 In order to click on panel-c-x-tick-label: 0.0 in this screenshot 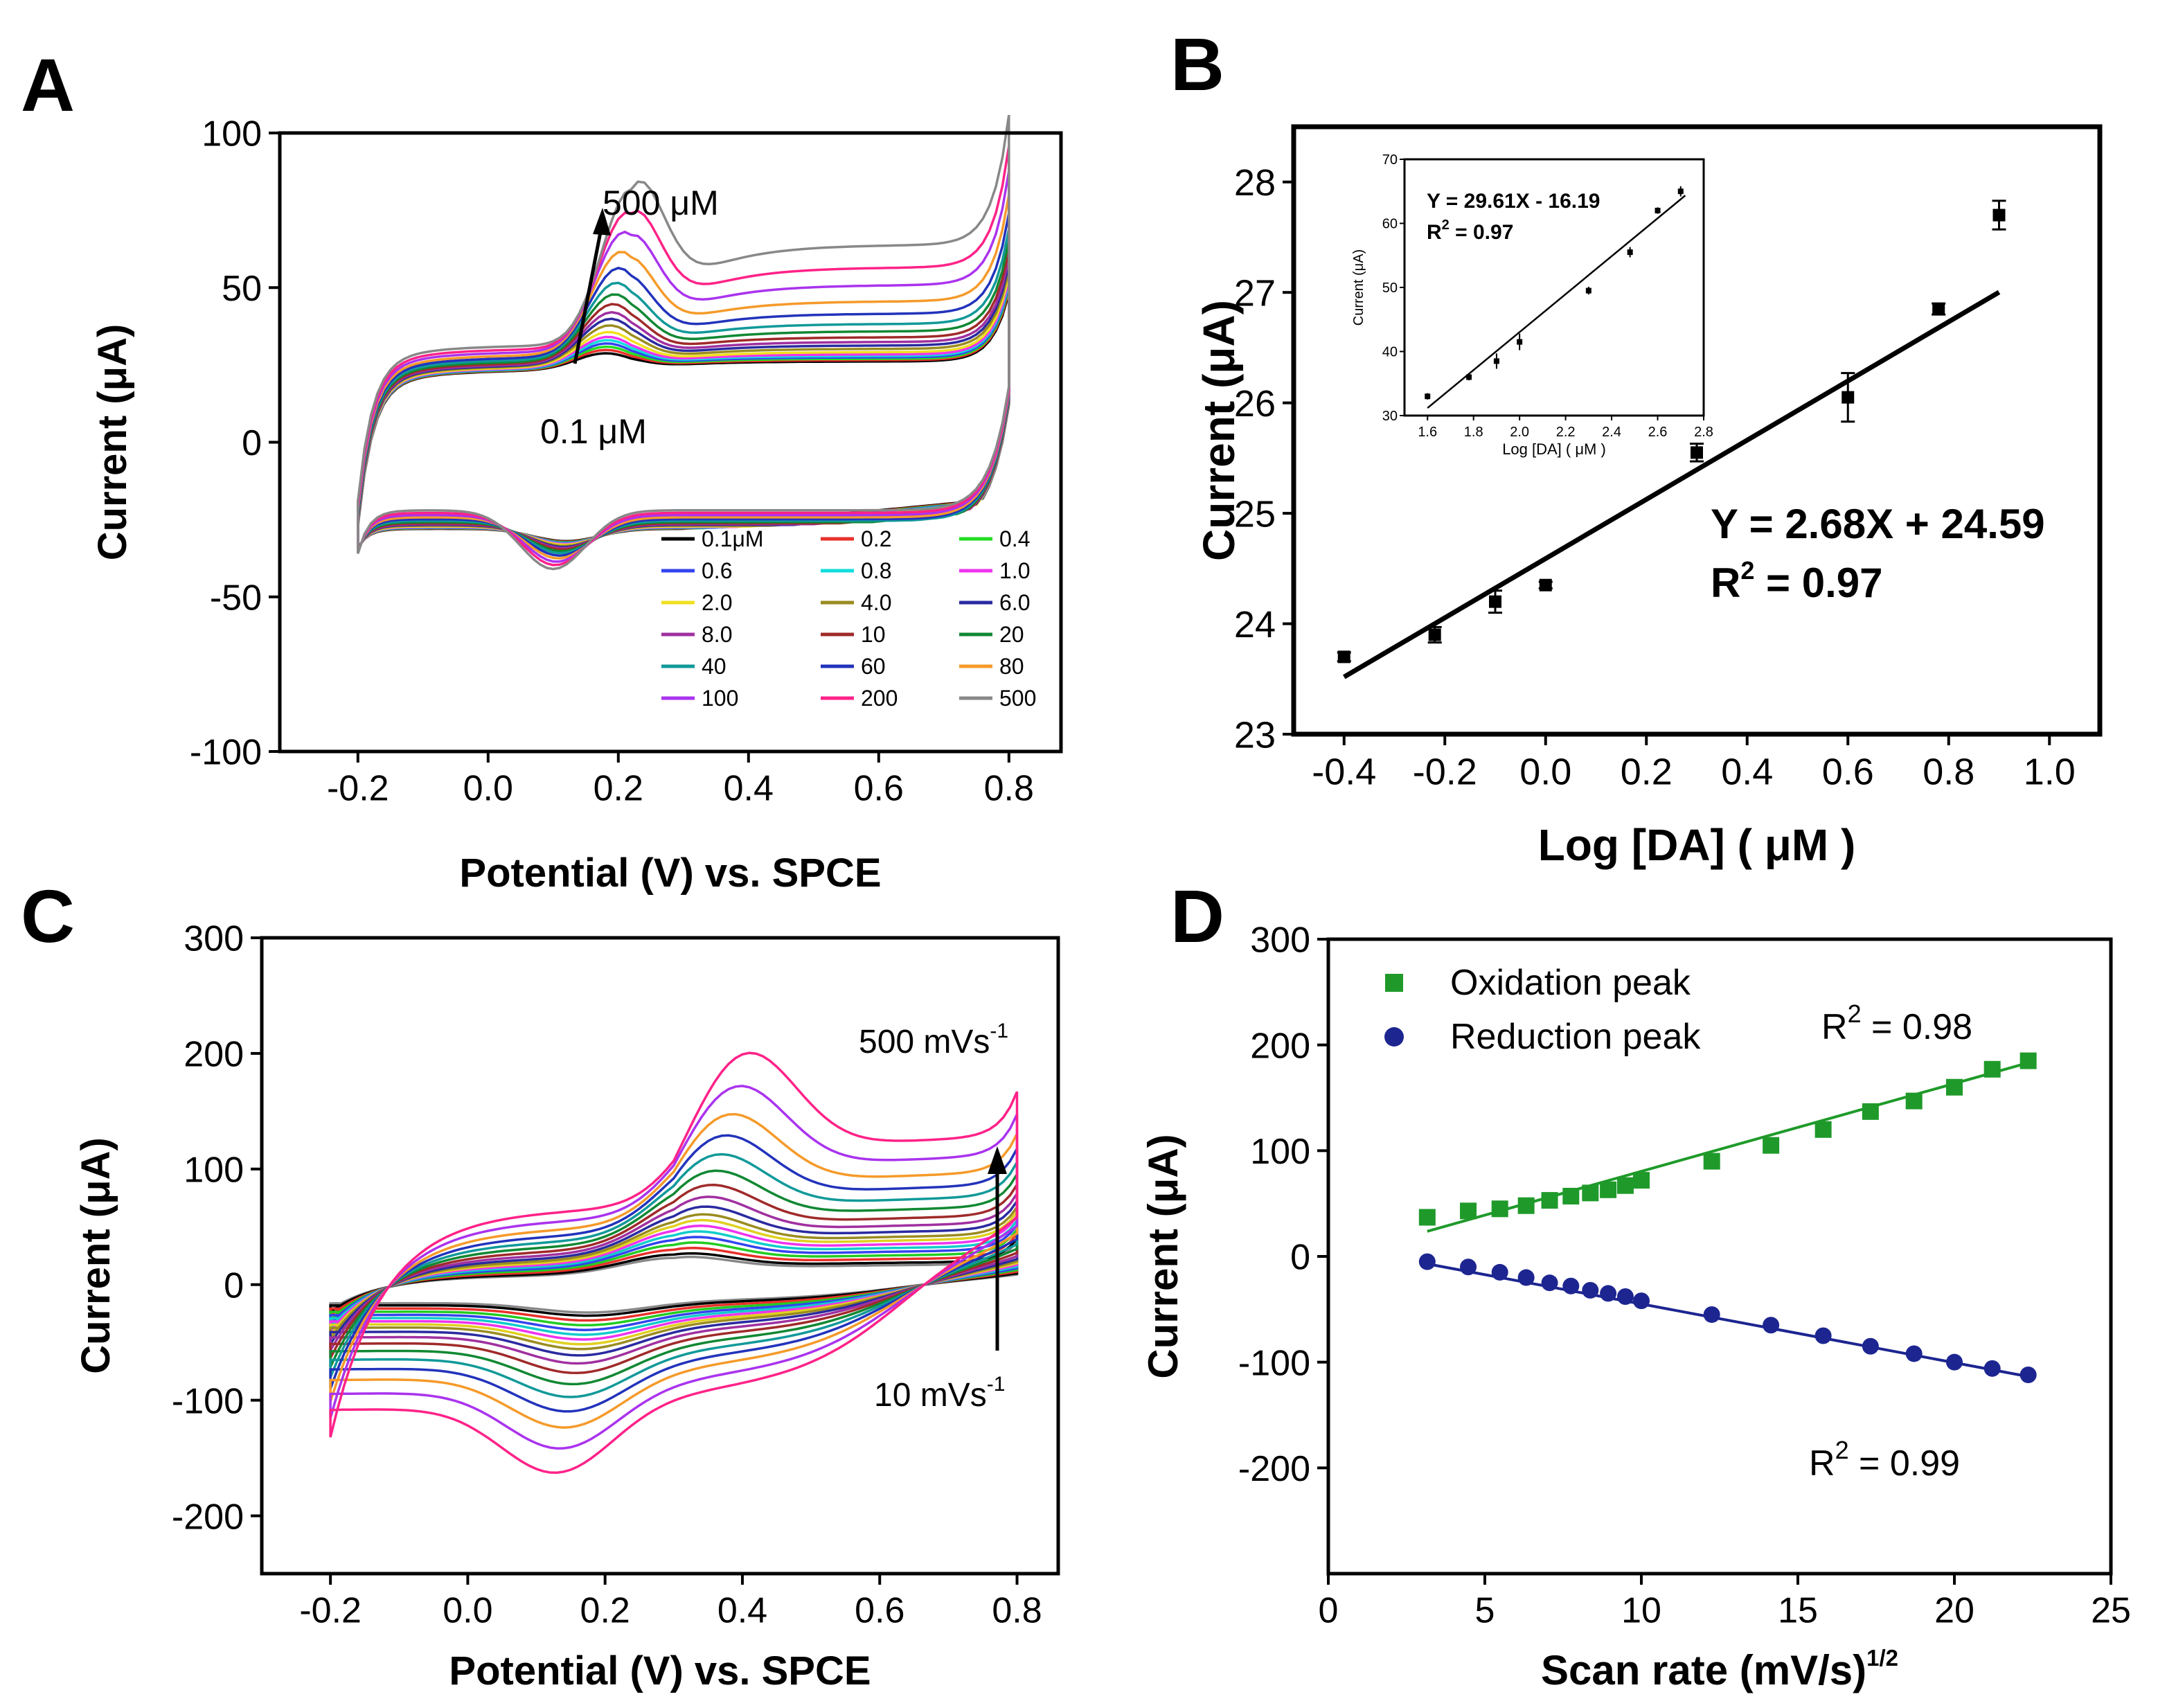, I will do `click(468, 1611)`.